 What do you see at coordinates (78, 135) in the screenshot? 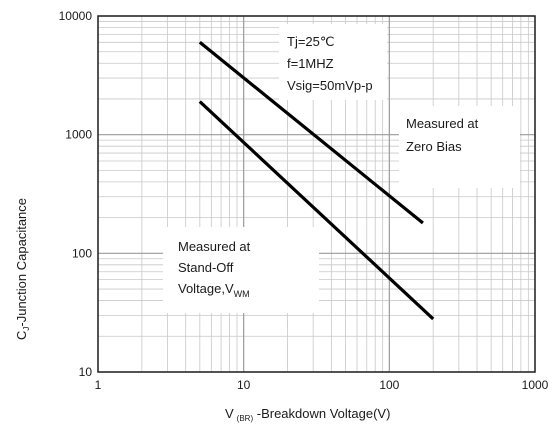
I see `y-tick-label: 1000` at bounding box center [78, 135].